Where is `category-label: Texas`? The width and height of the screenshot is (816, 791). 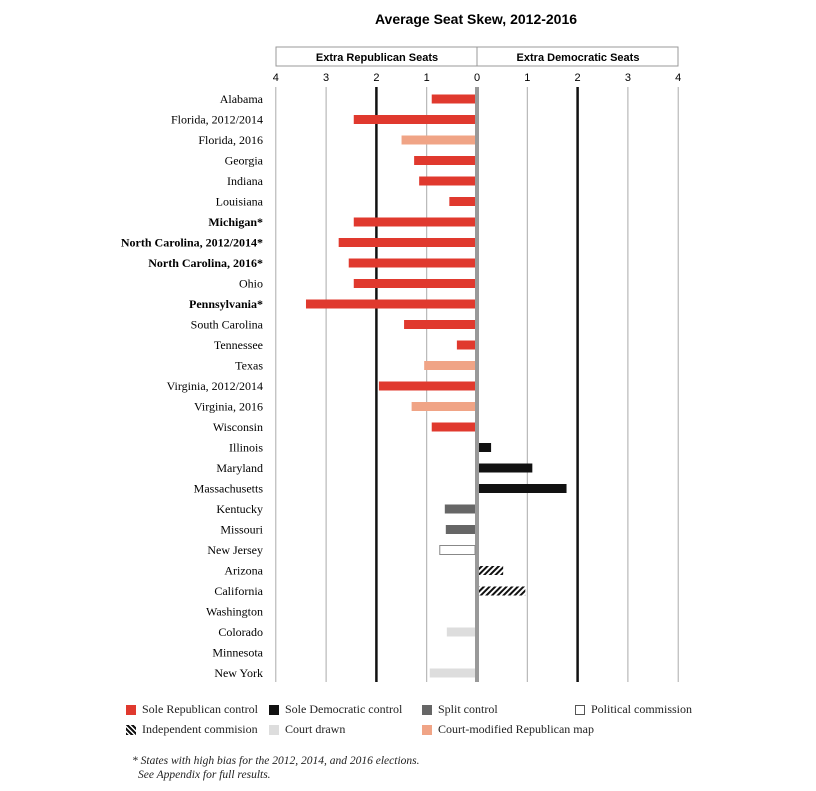
category-label: Texas is located at coordinates (249, 366).